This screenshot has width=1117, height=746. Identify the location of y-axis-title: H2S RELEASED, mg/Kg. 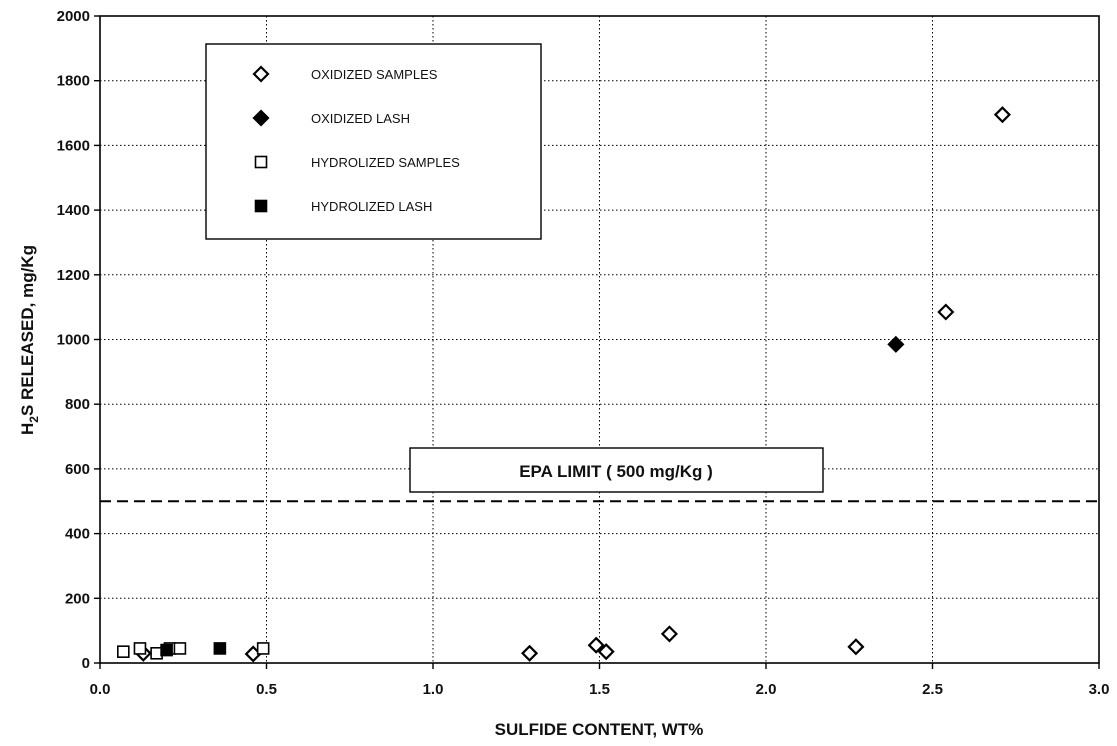
(29, 340).